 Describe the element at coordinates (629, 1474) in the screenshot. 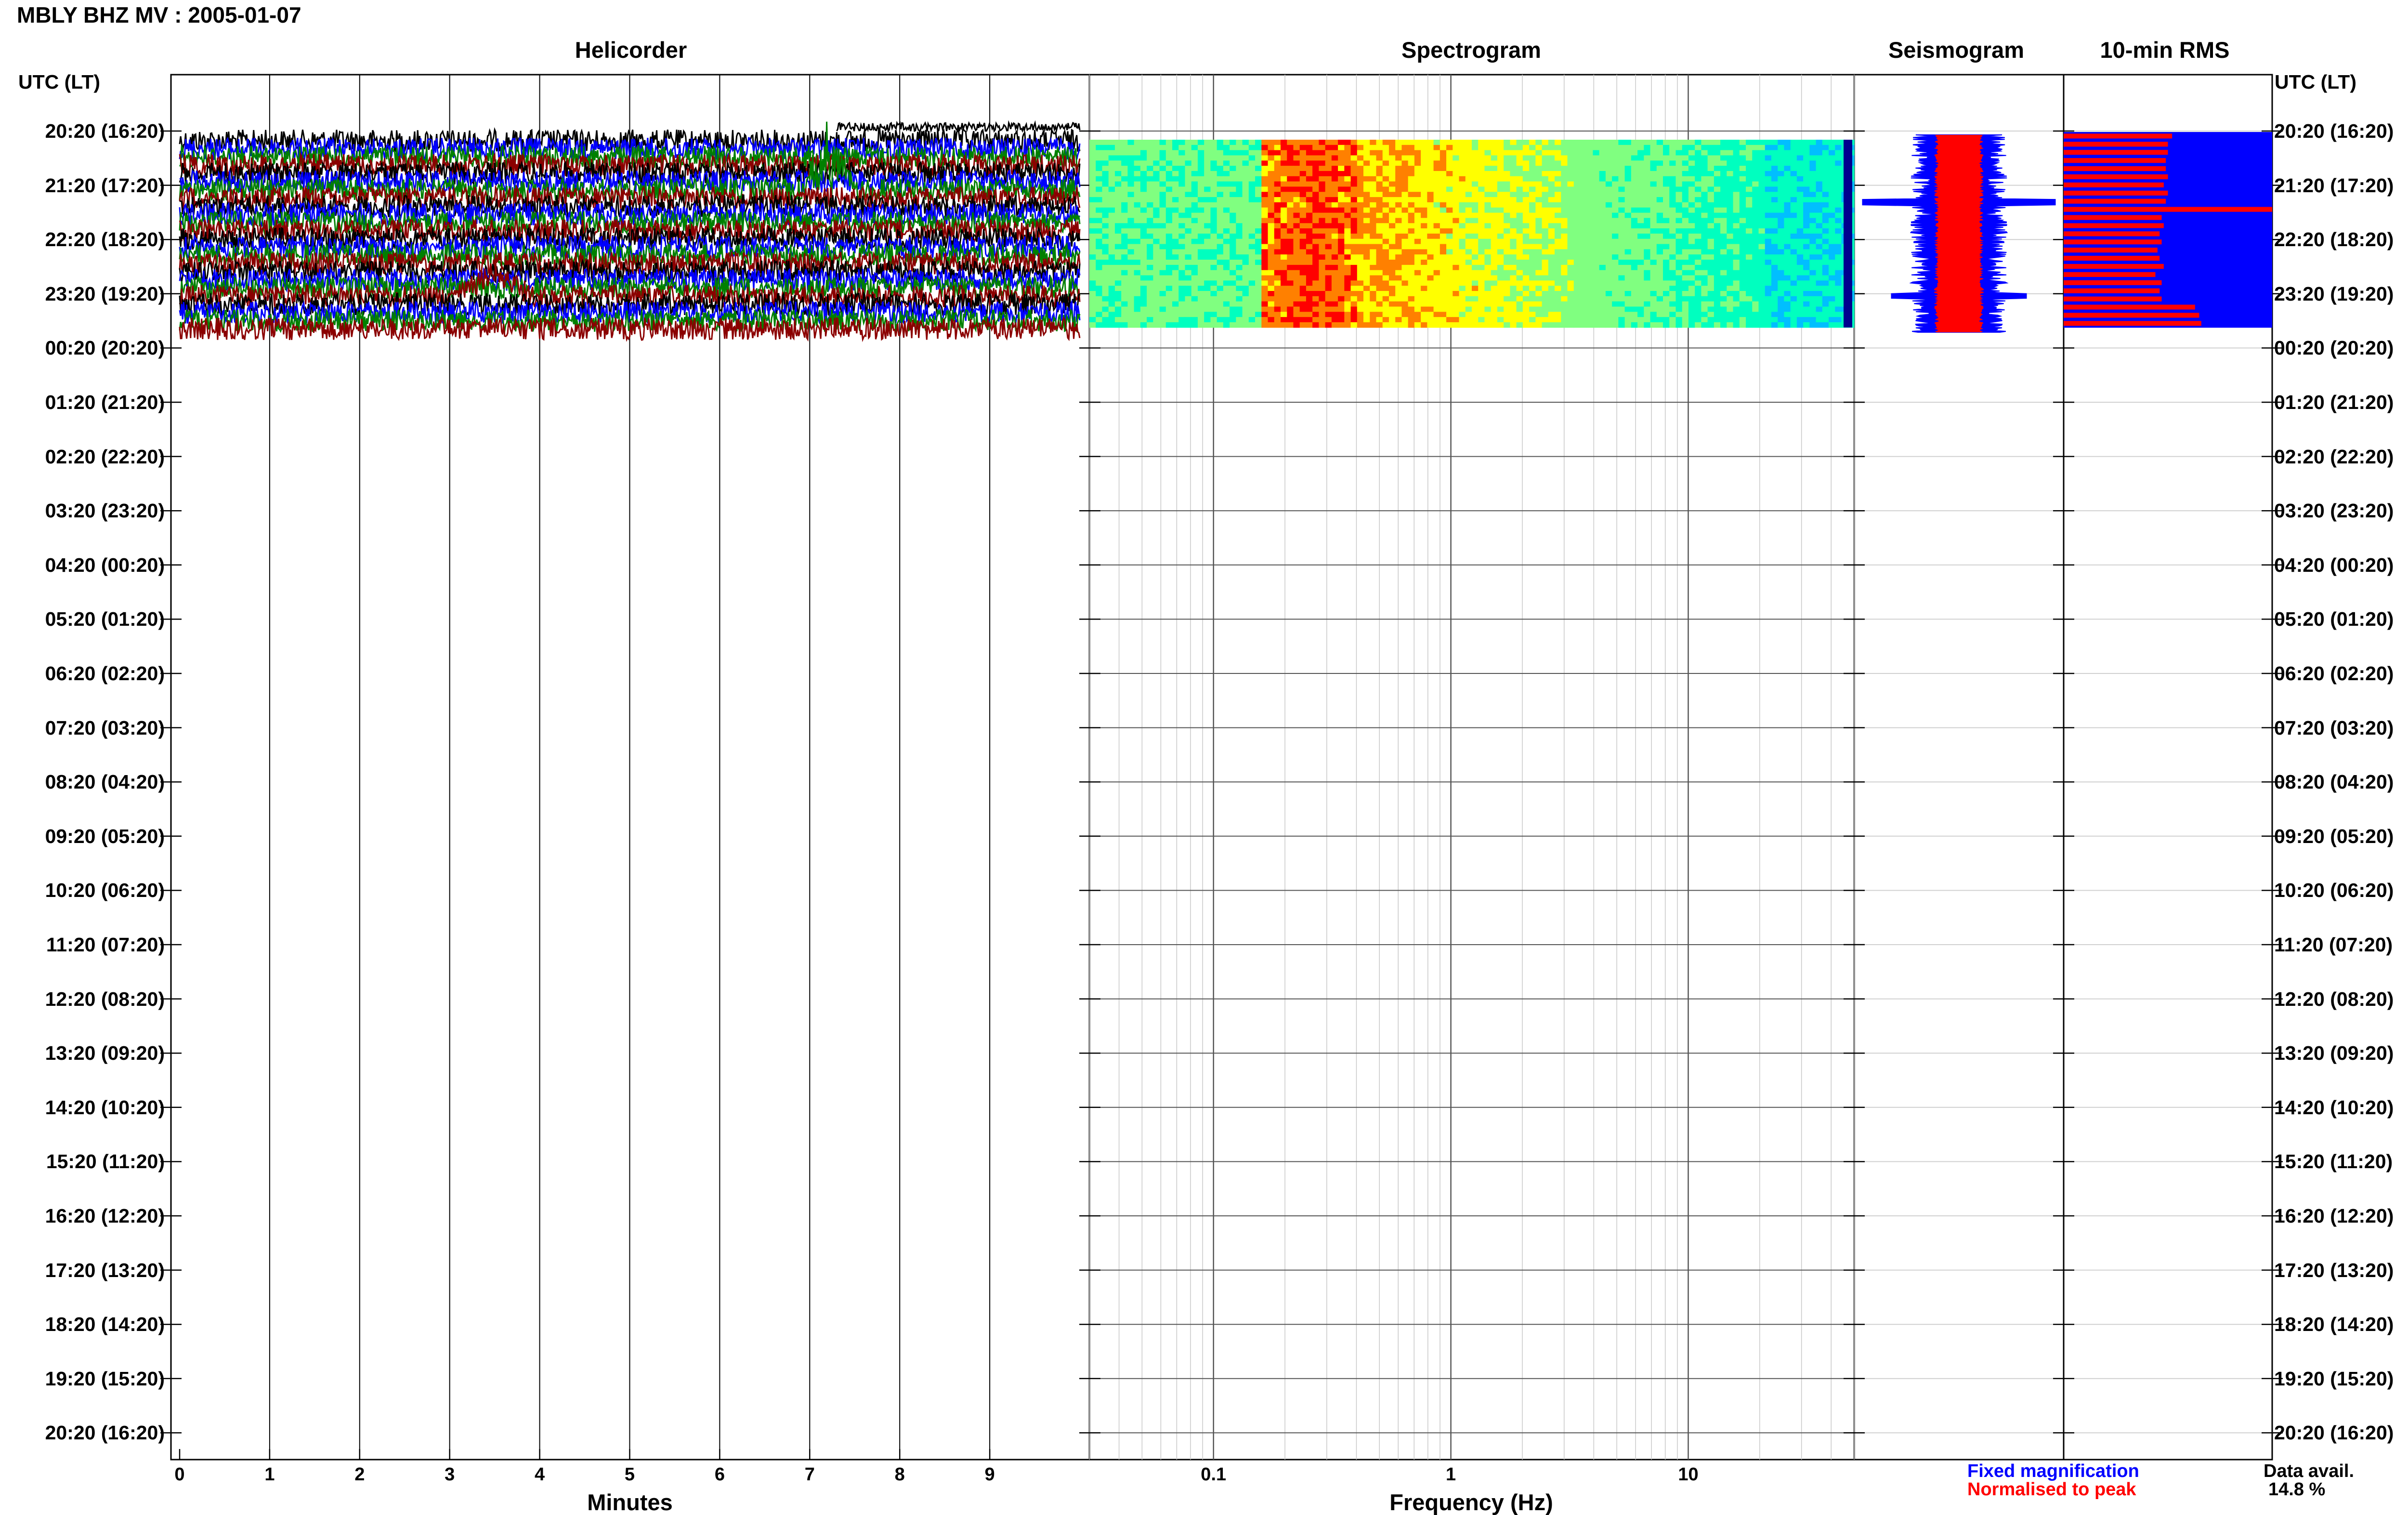

I see `helicorder-x-tick: 5` at that location.